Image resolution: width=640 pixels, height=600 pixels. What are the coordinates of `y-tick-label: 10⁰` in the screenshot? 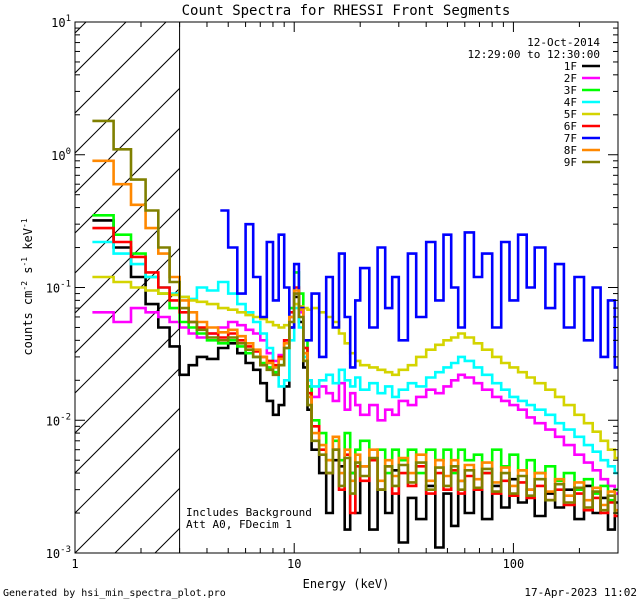 It's located at (61, 155).